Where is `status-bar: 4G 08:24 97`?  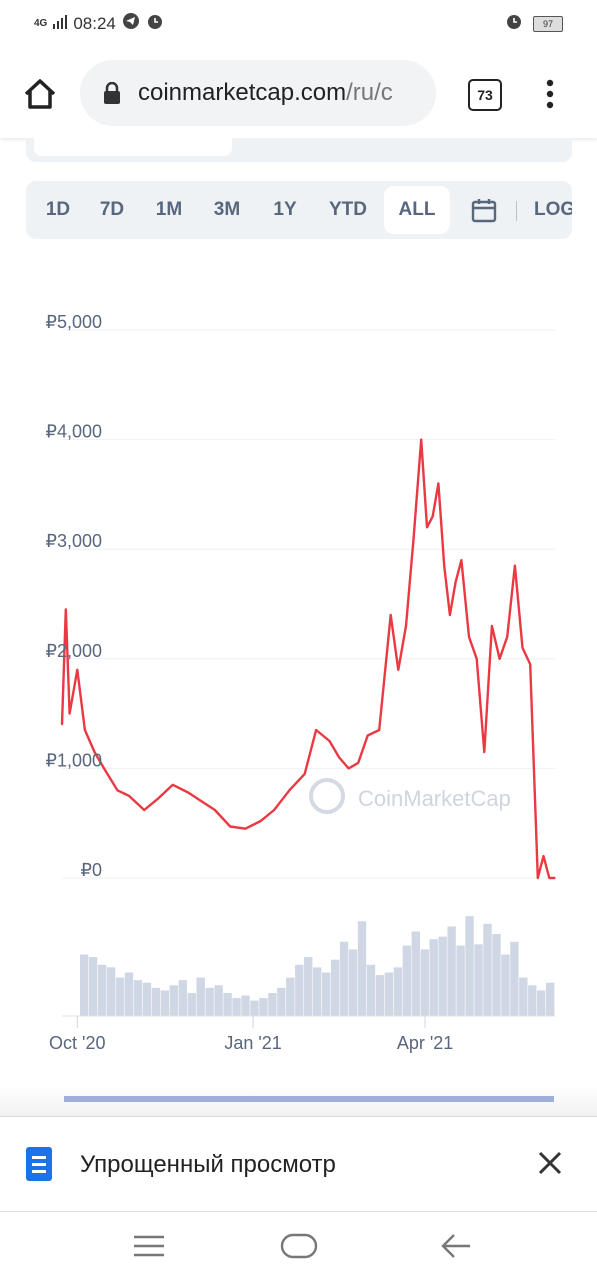 status-bar: 4G 08:24 97 is located at coordinates (298, 23).